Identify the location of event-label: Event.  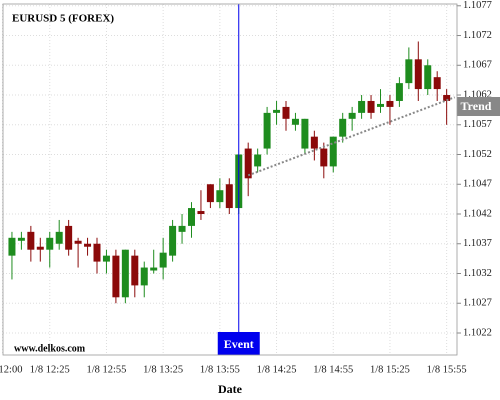
(239, 344).